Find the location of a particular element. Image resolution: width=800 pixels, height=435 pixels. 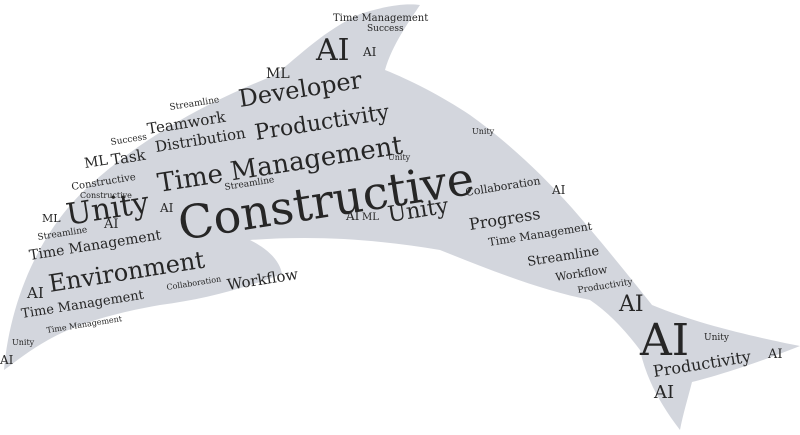

word-constructive: Constructive is located at coordinates (106, 195).